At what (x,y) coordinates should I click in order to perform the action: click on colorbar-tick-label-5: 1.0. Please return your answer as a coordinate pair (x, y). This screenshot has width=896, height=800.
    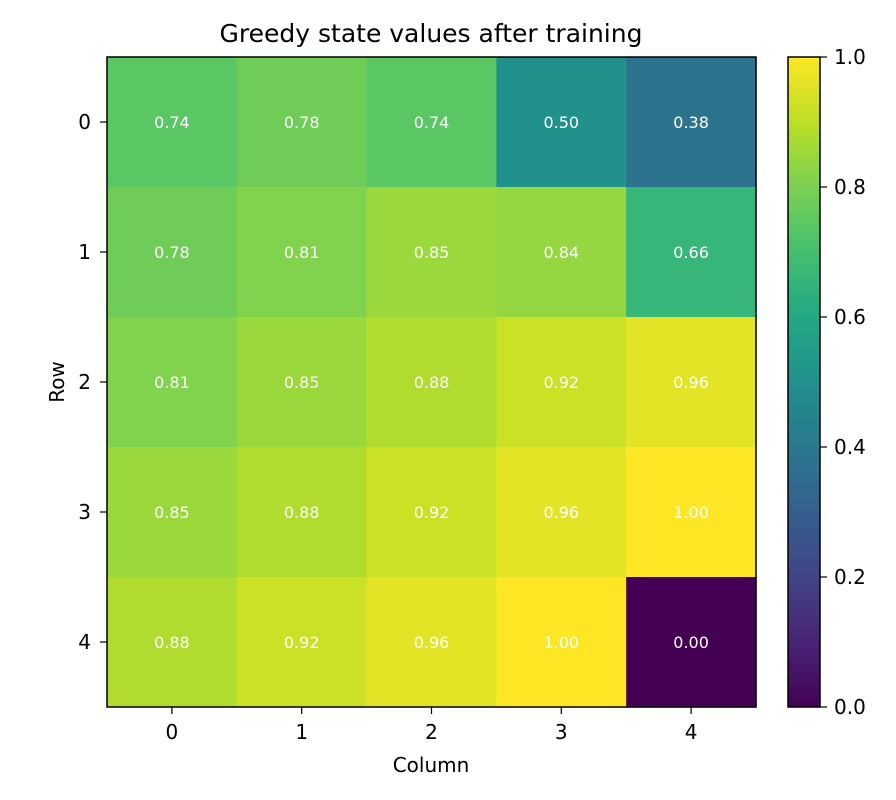
    Looking at the image, I should click on (850, 57).